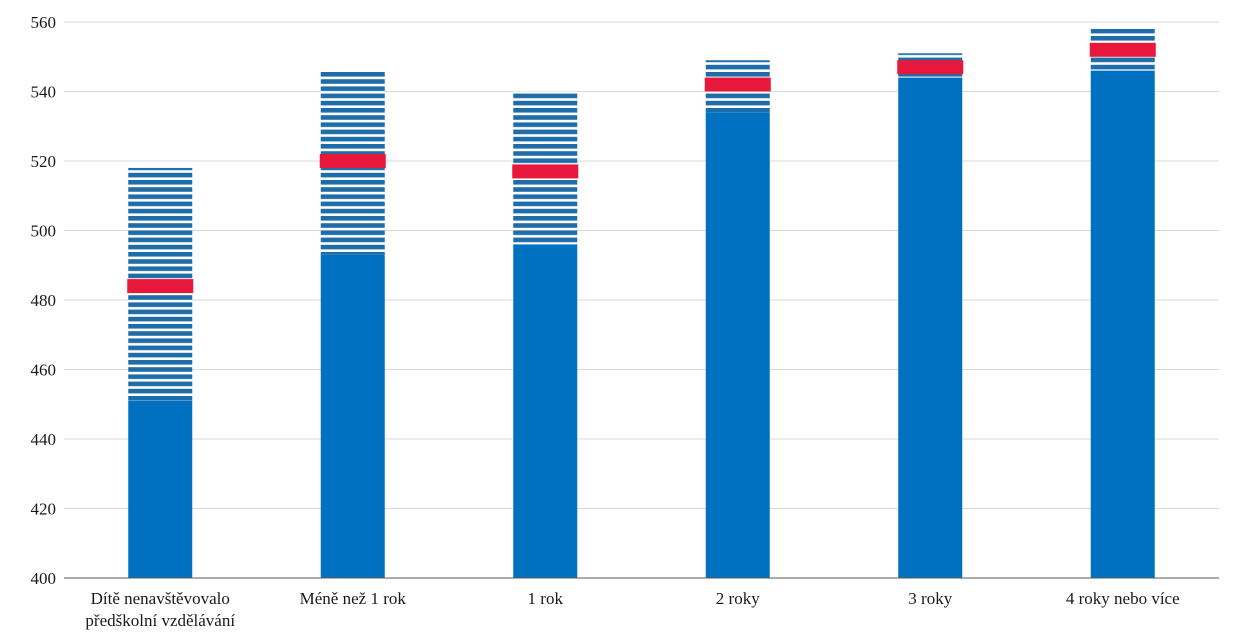 The height and width of the screenshot is (642, 1234). I want to click on x-tick-label-line: Dítě nenavštěvovalo, so click(160, 598).